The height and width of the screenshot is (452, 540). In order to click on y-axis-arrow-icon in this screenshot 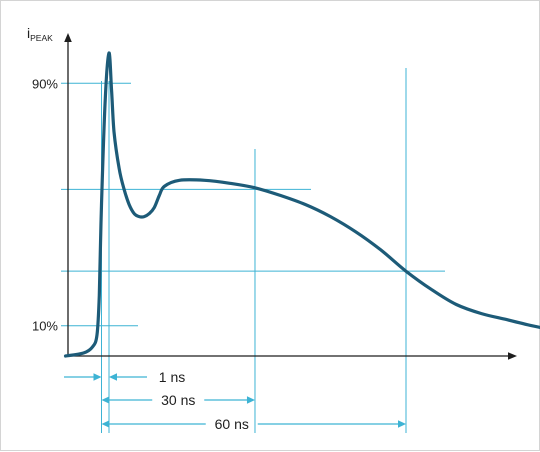, I will do `click(68, 37)`.